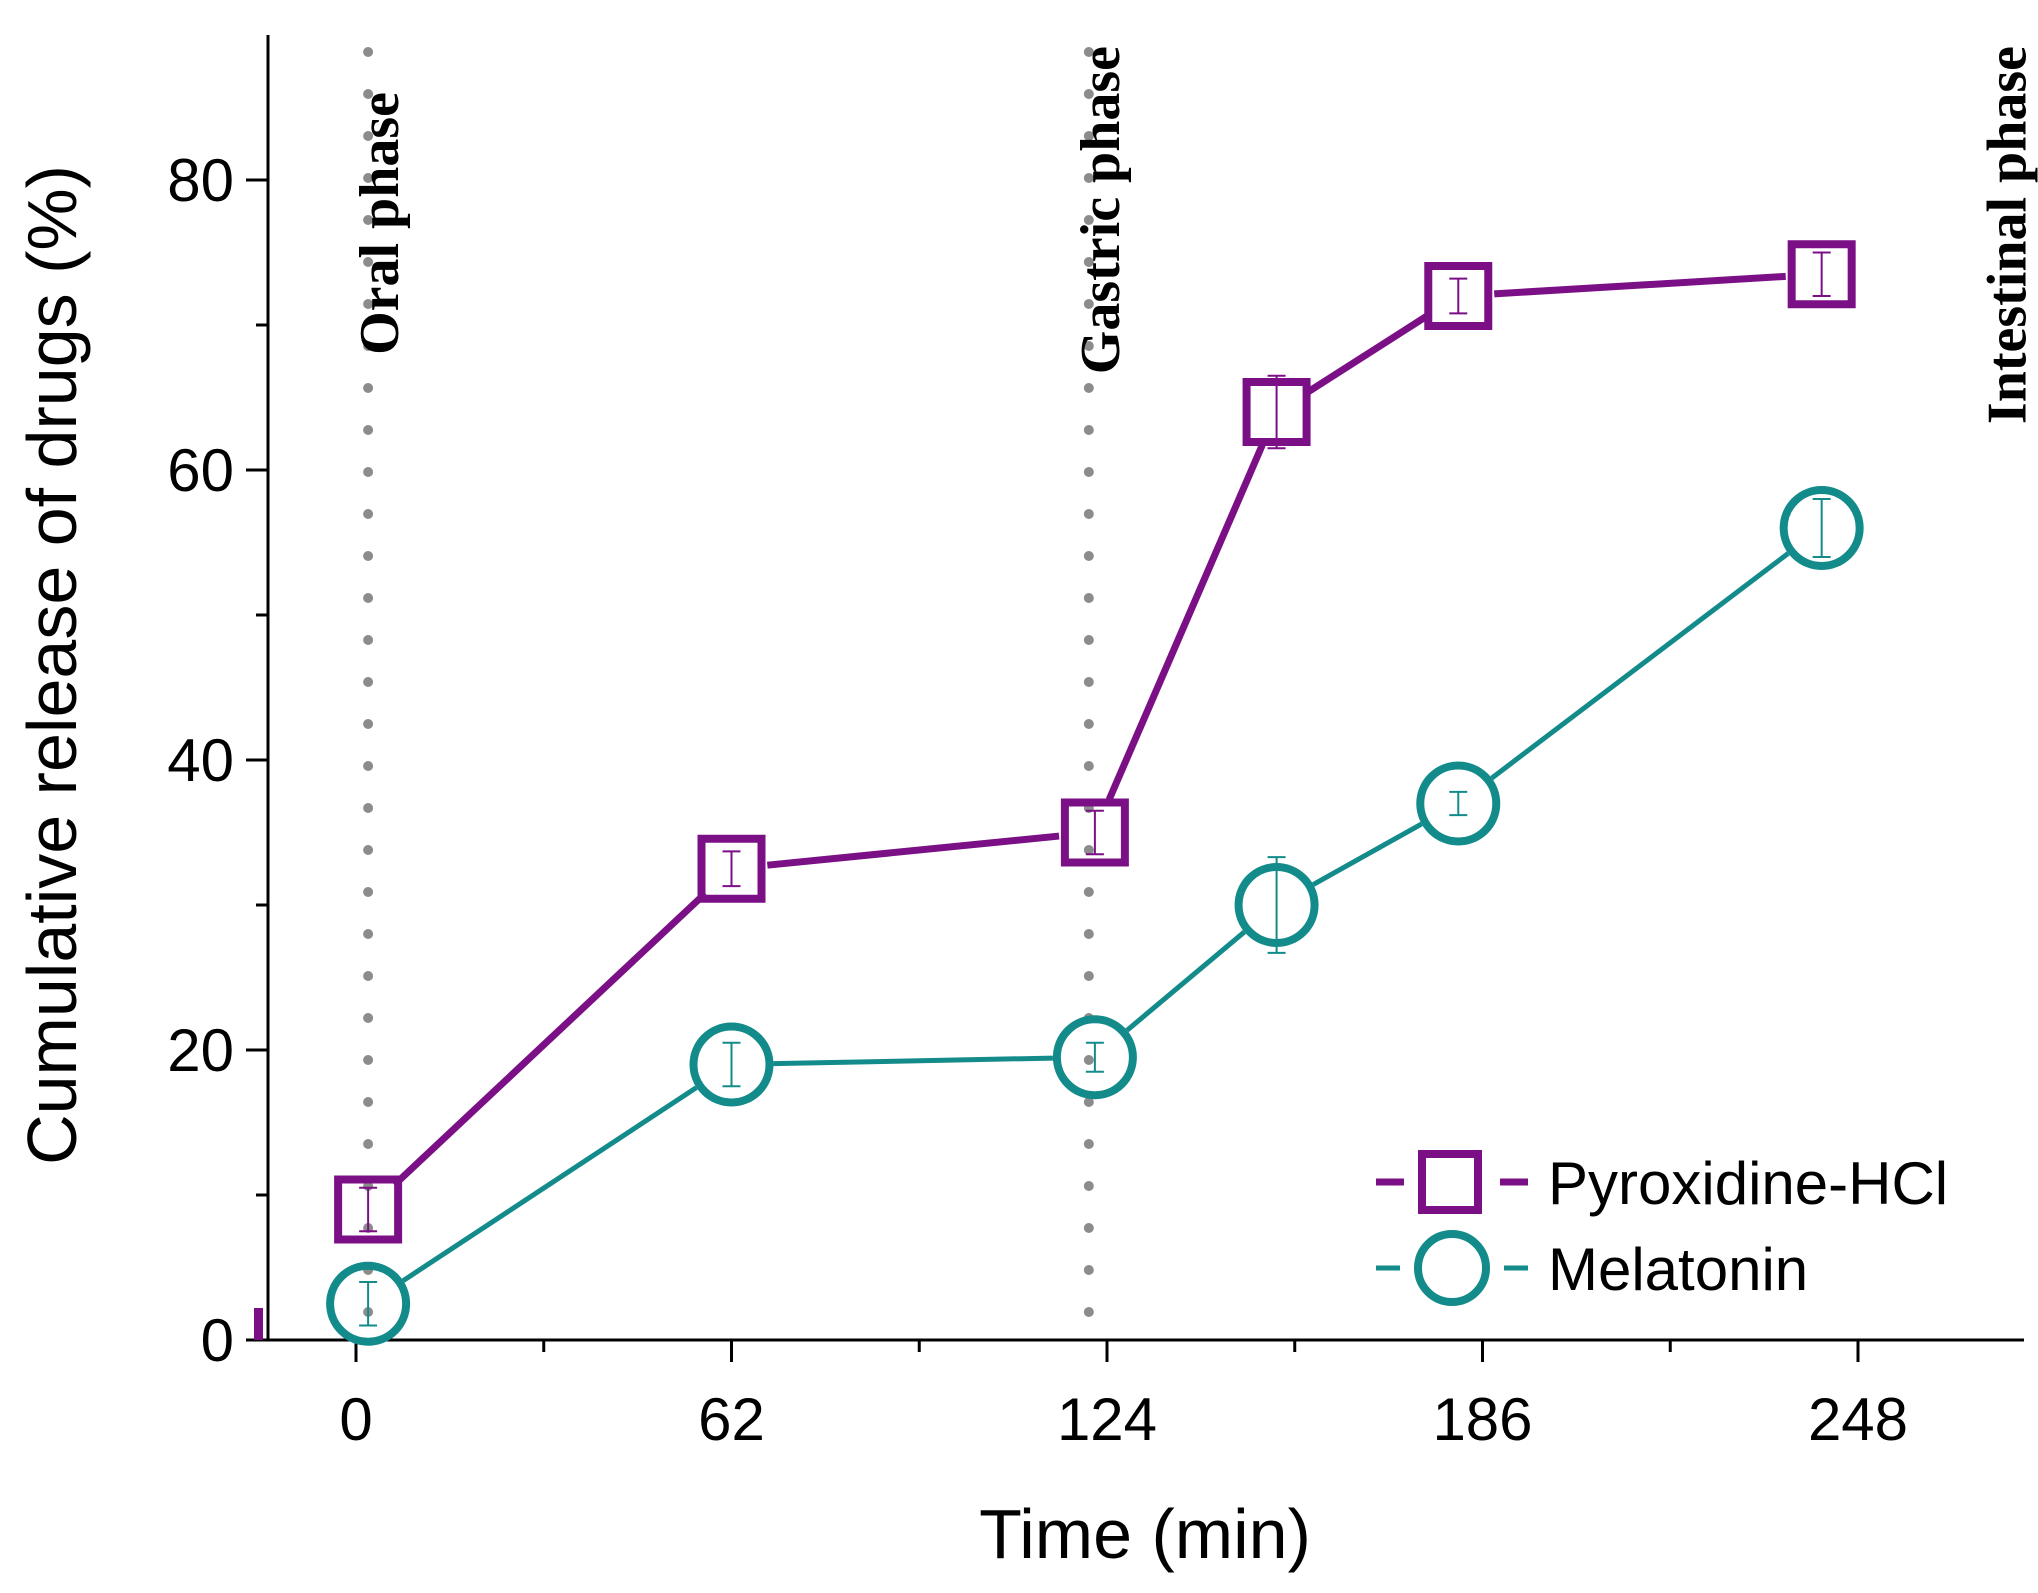 The height and width of the screenshot is (1593, 2038). Describe the element at coordinates (2007, 235) in the screenshot. I see `phase-label: Intestinal phase` at that location.